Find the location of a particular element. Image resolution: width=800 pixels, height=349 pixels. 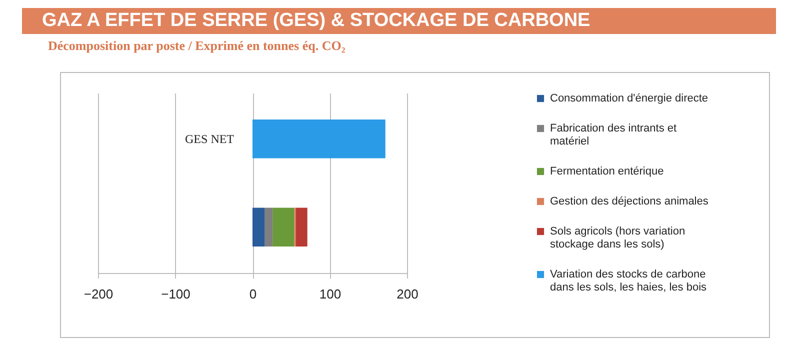

y-tick-label: GES NET is located at coordinates (210, 139).